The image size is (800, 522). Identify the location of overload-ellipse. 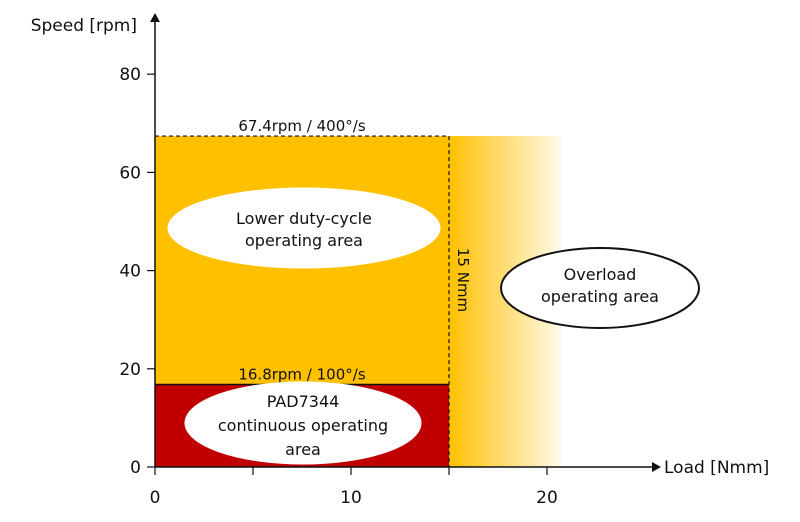
(600, 288).